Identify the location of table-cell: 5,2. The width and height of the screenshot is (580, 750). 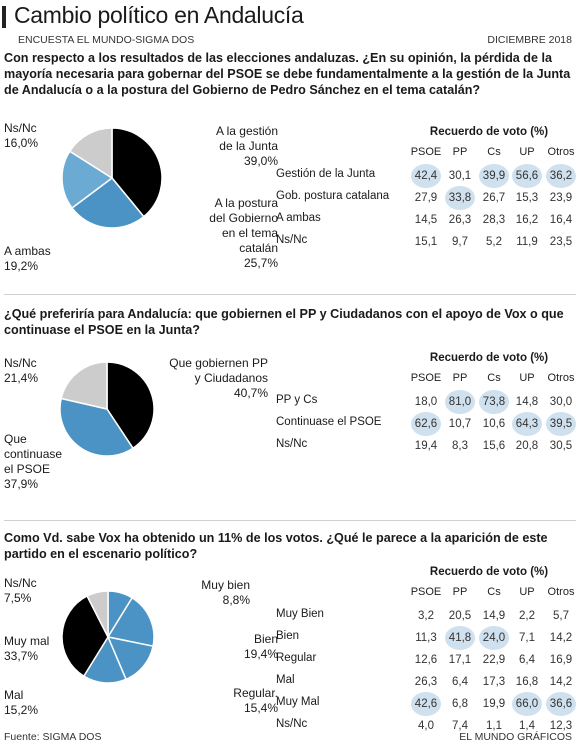
(494, 242).